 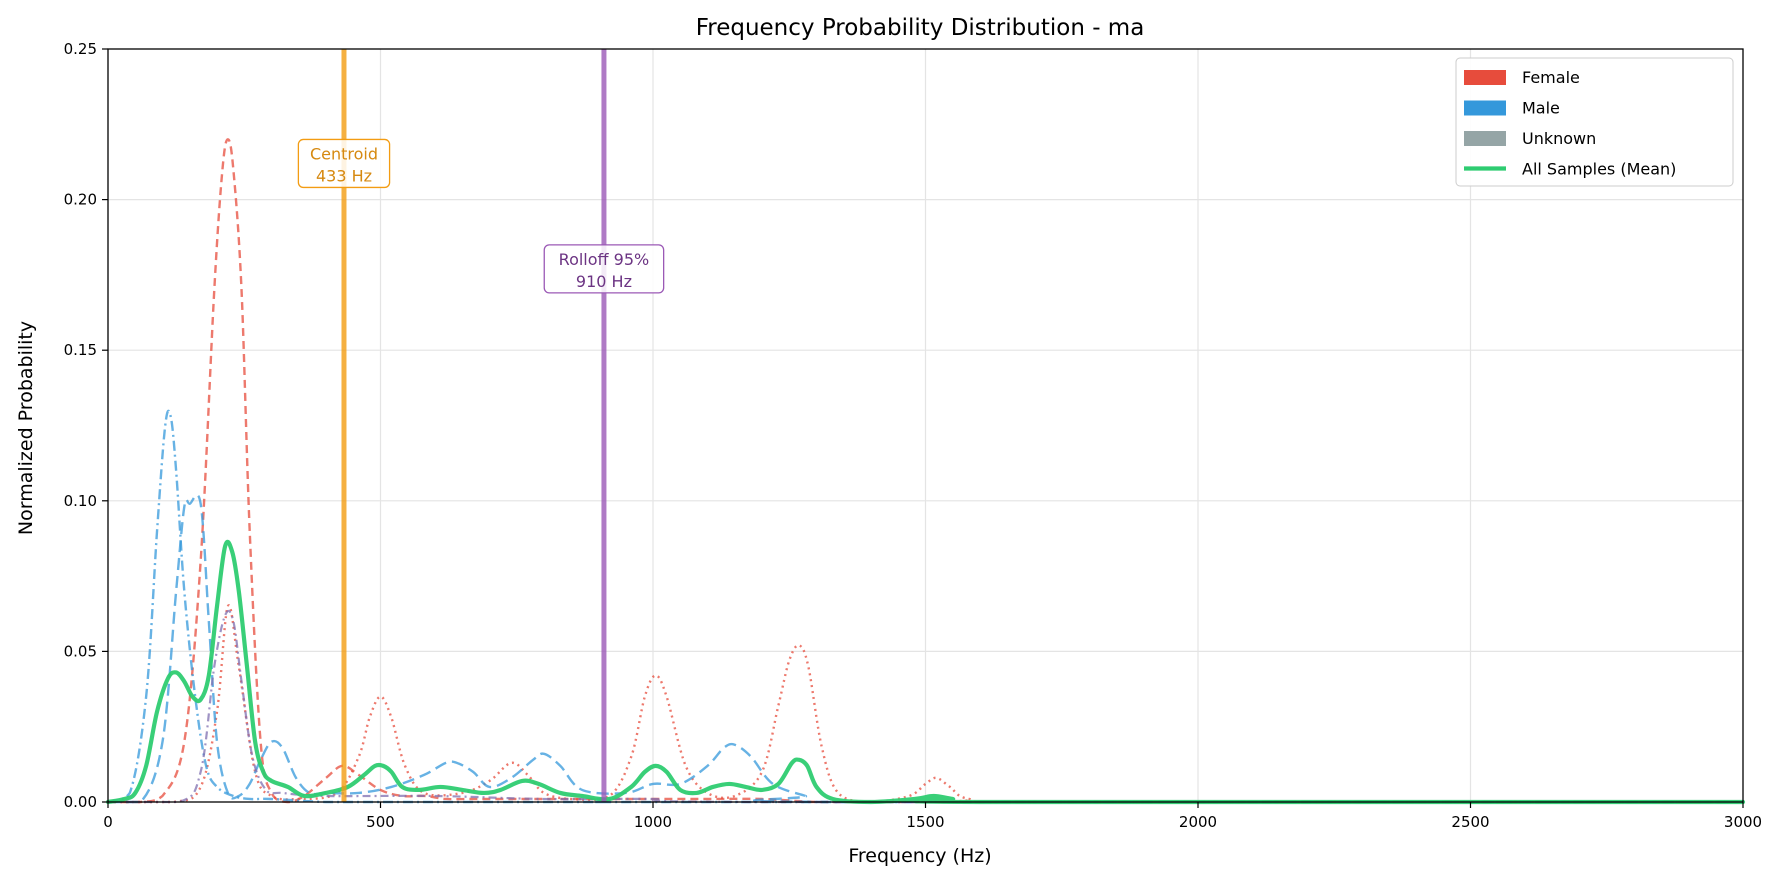 What do you see at coordinates (80, 802) in the screenshot?
I see `y-tick-label: 0.00` at bounding box center [80, 802].